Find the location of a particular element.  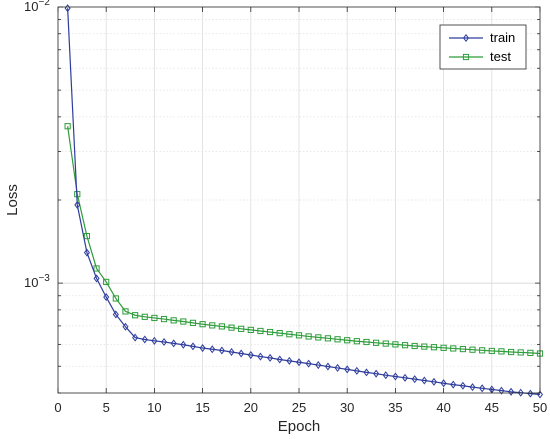

legend: train test is located at coordinates (483, 47).